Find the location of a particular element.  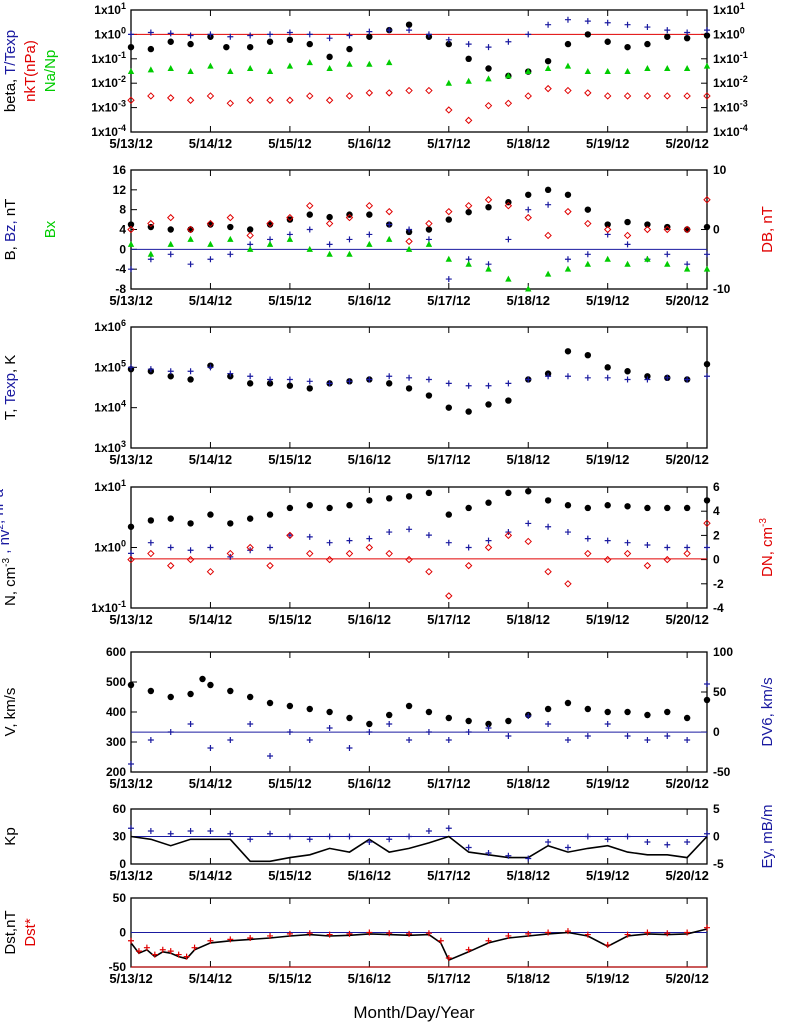

y-tick-label: 1x10⁴ is located at coordinates (110, 407).